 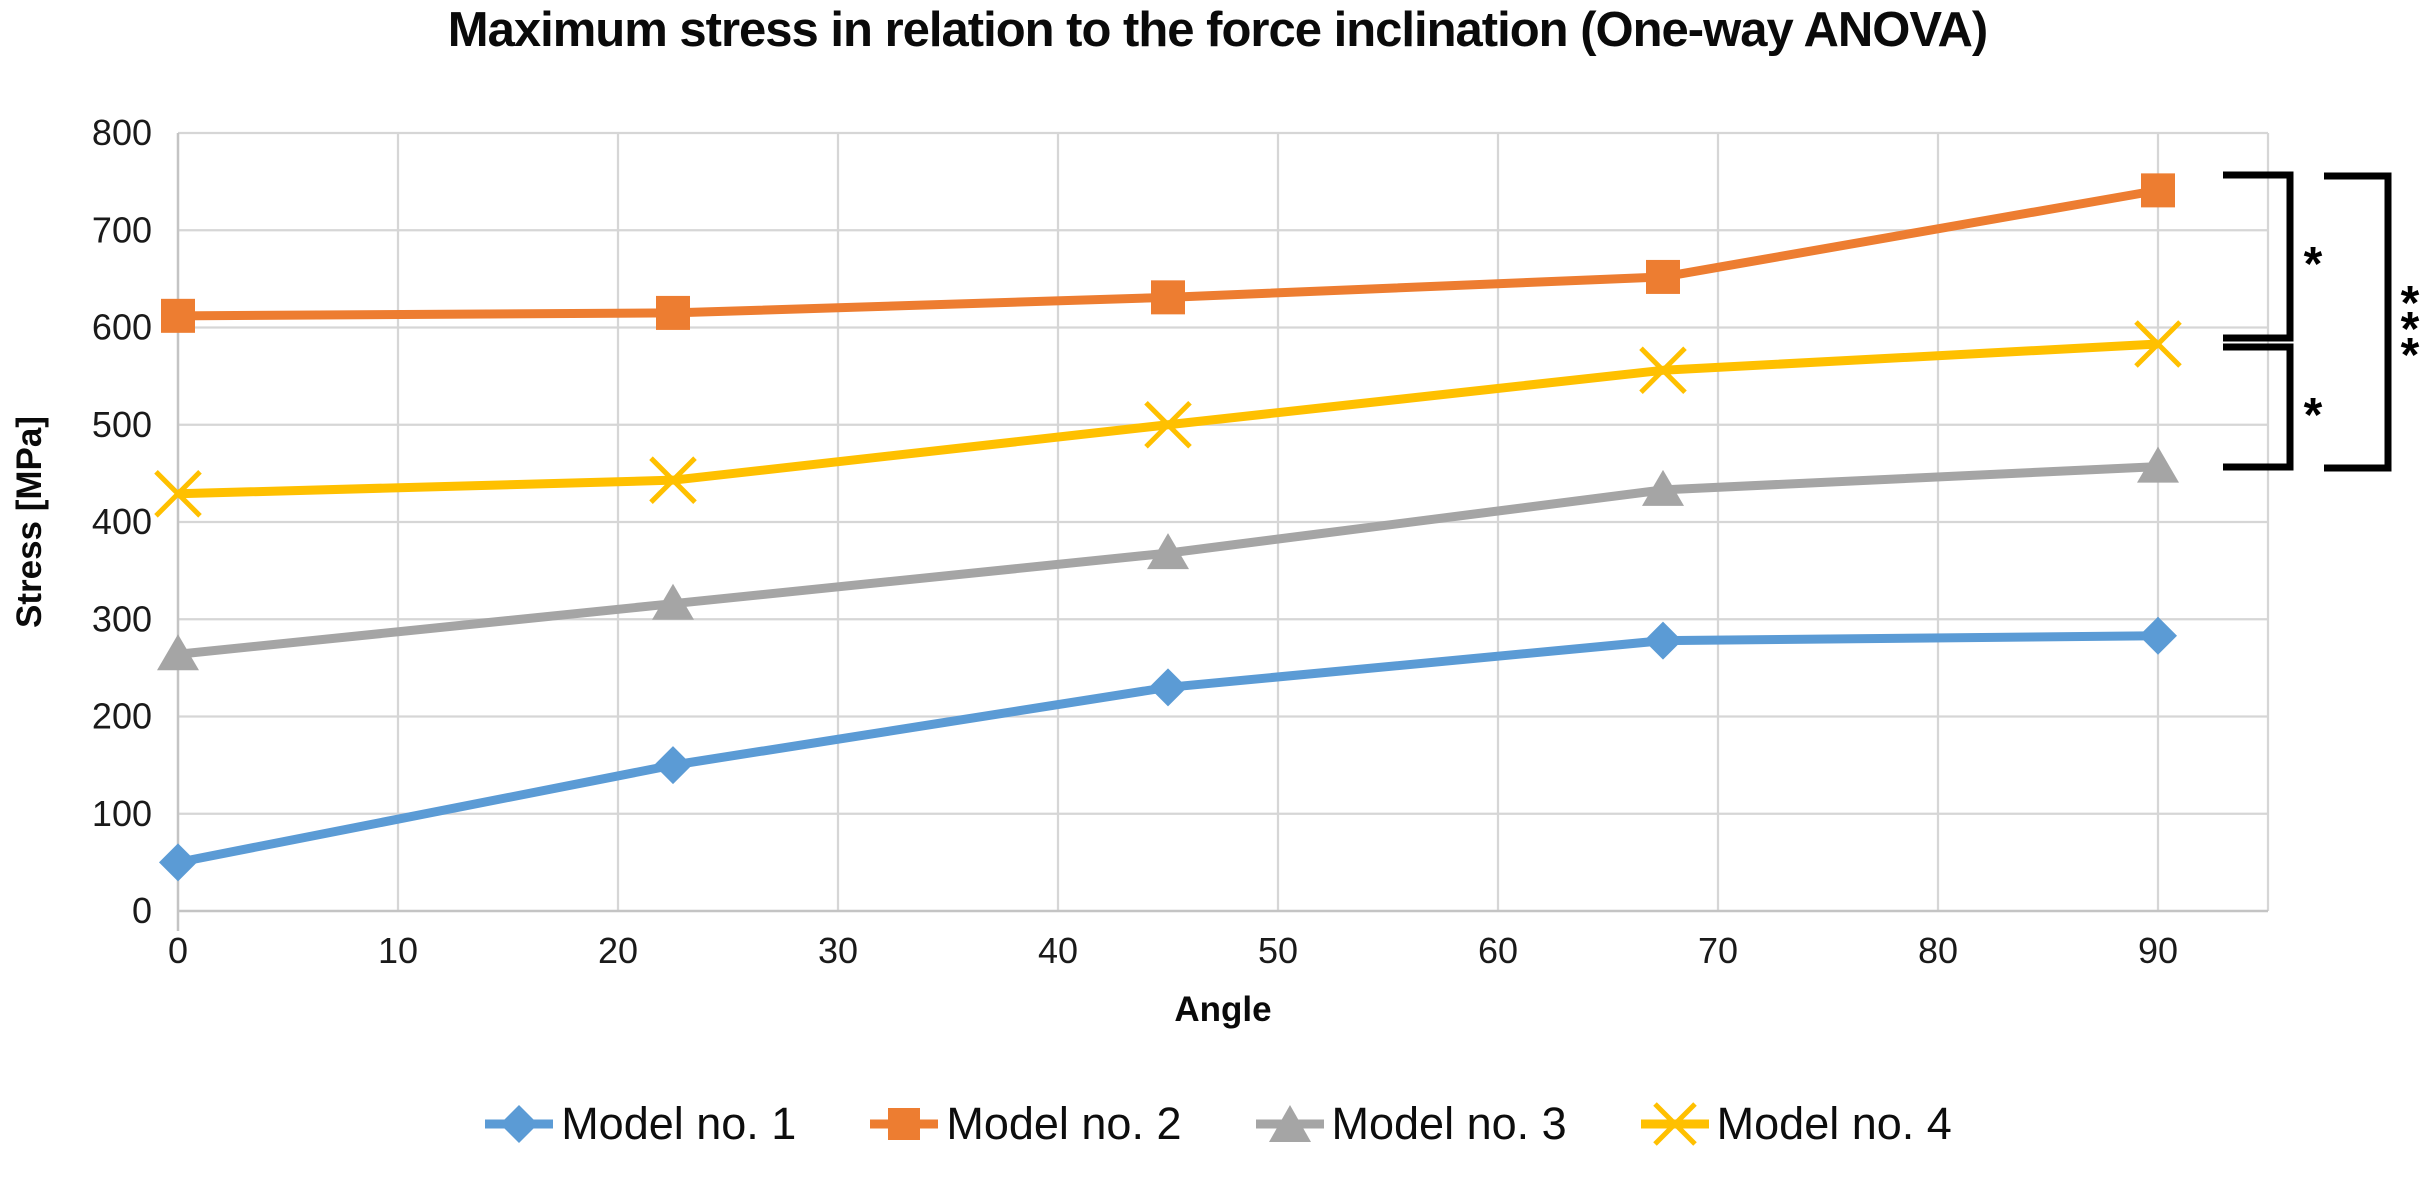 I want to click on y-tick-label: 100, so click(x=122, y=813).